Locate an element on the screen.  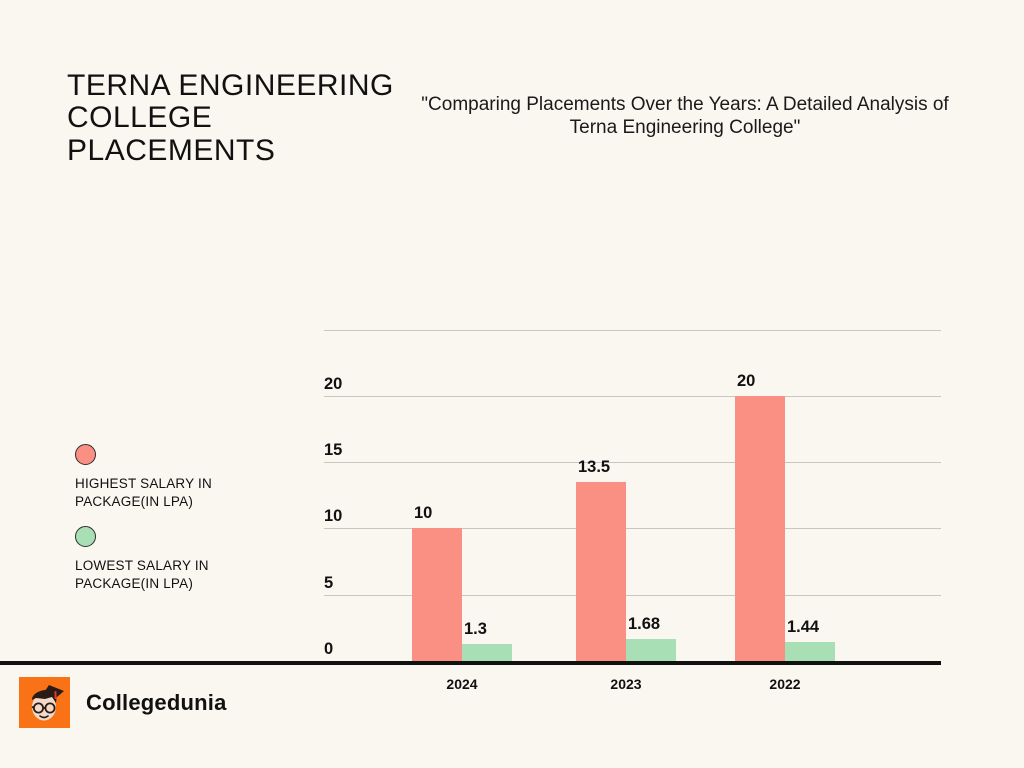
x-axis-tick-2023: 2023 is located at coordinates (626, 684).